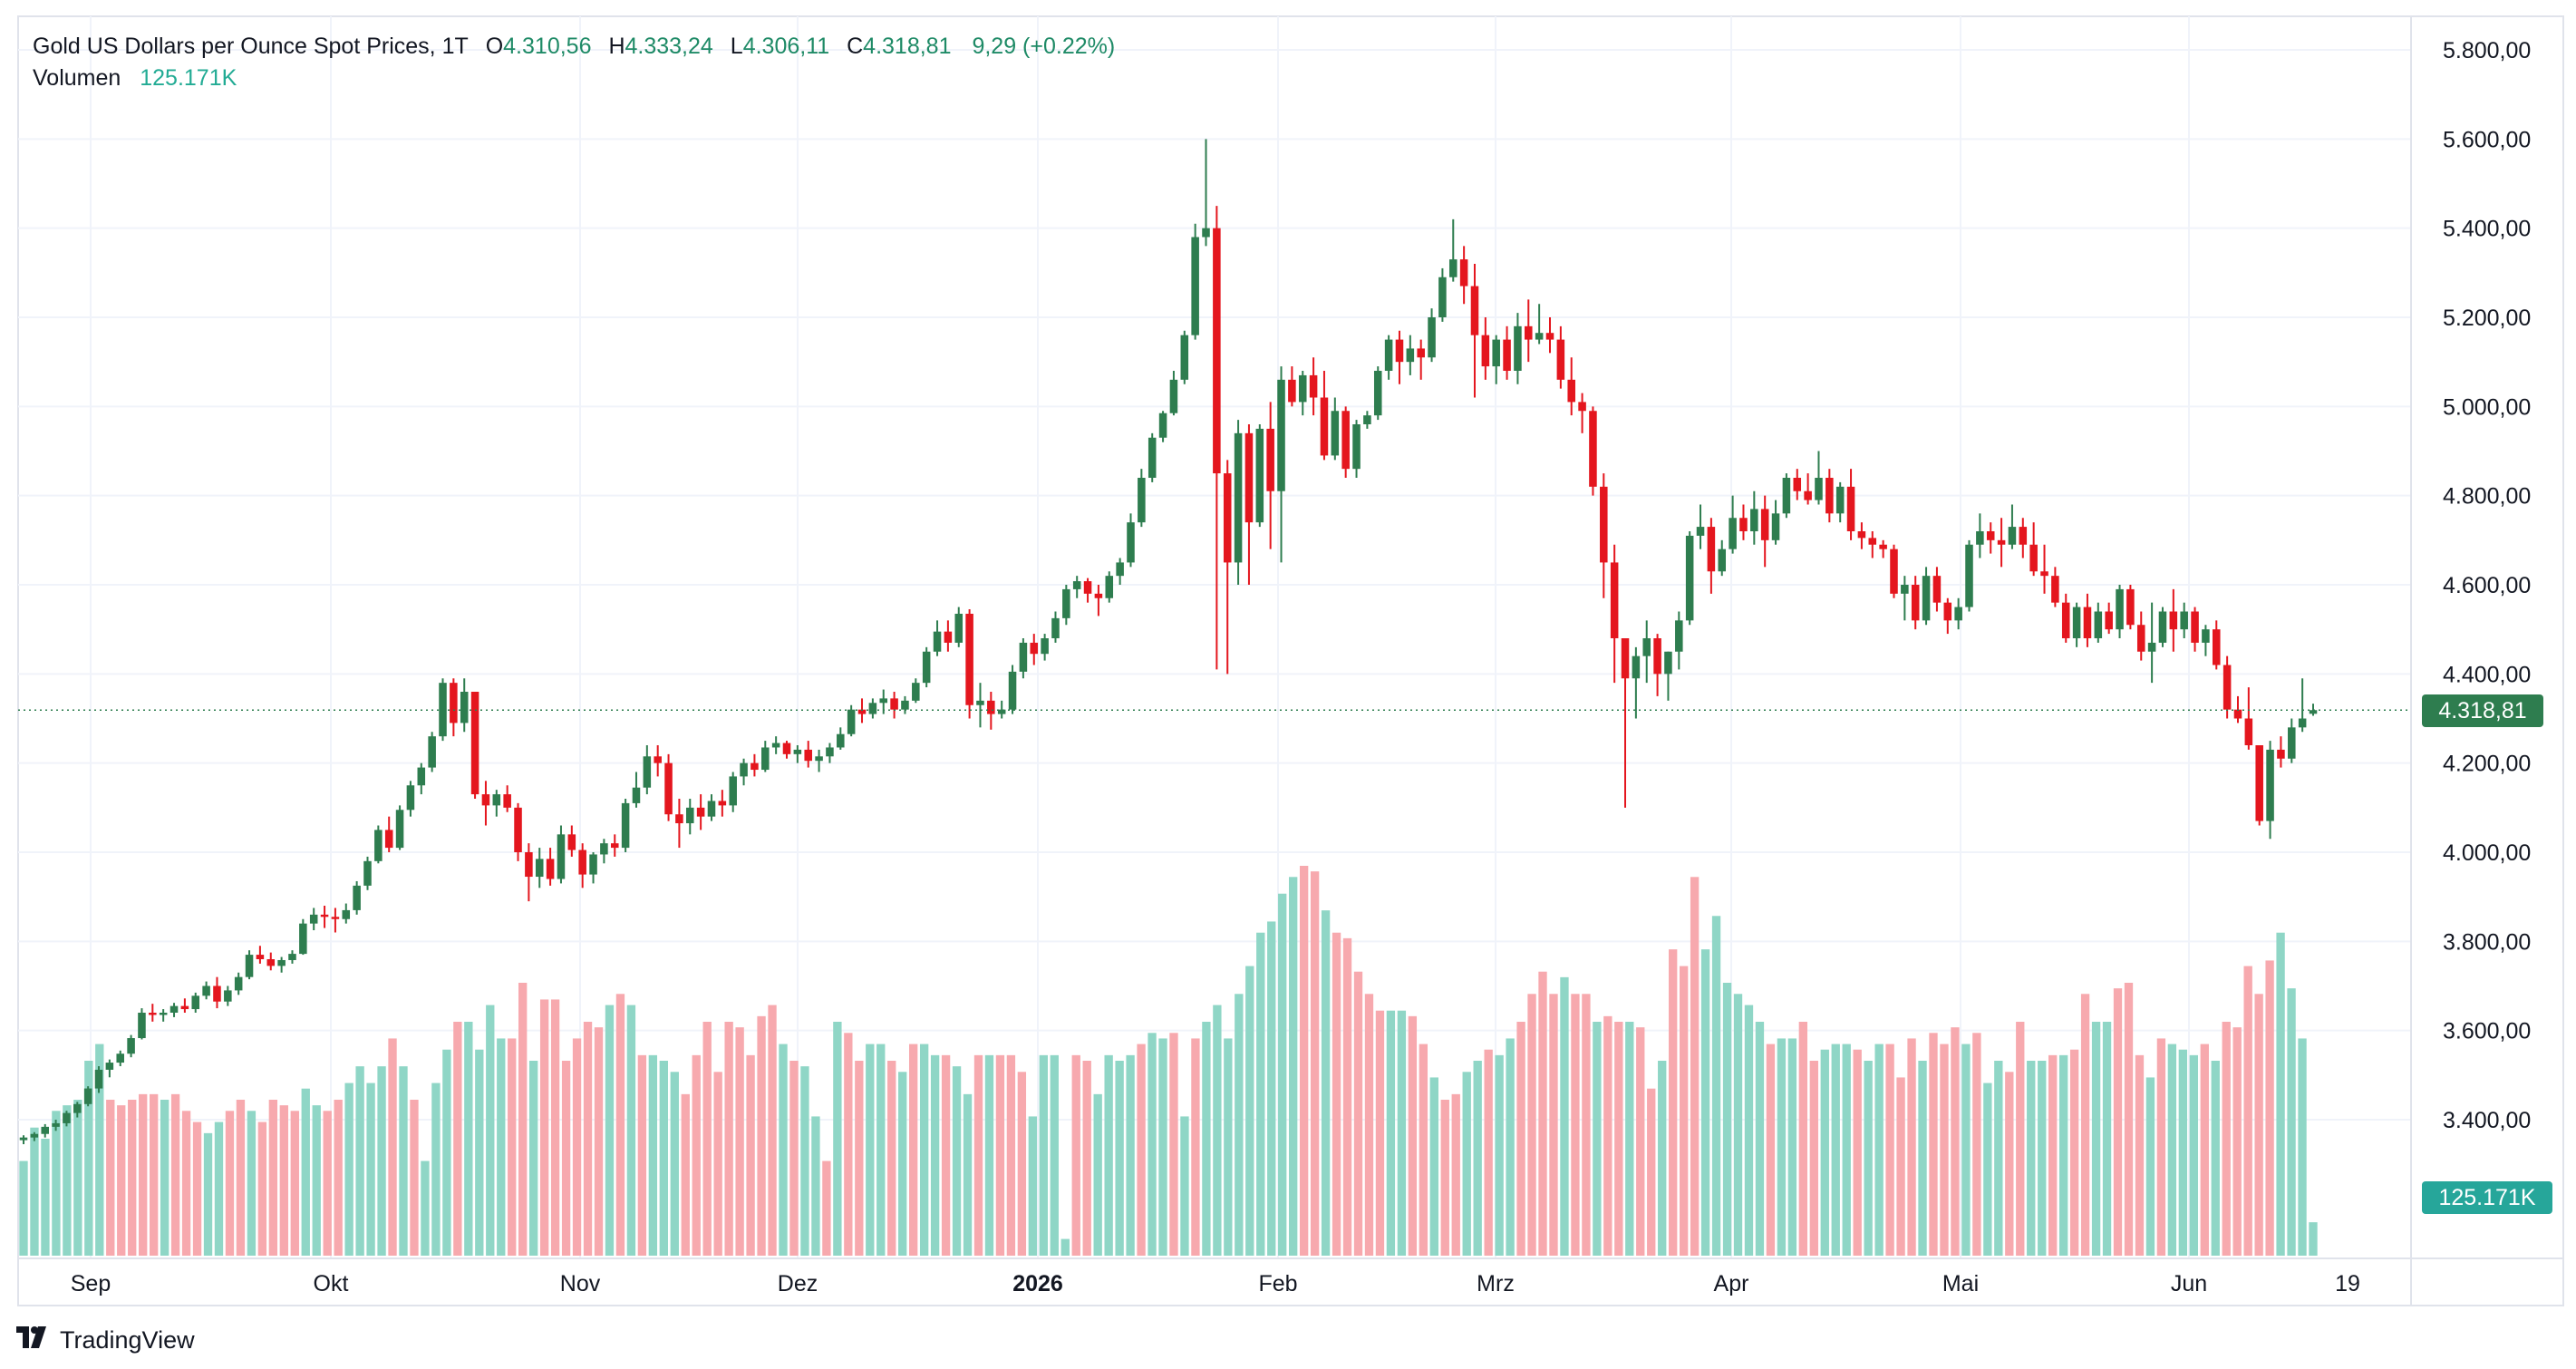  I want to click on high-value: 4.333,24, so click(669, 46).